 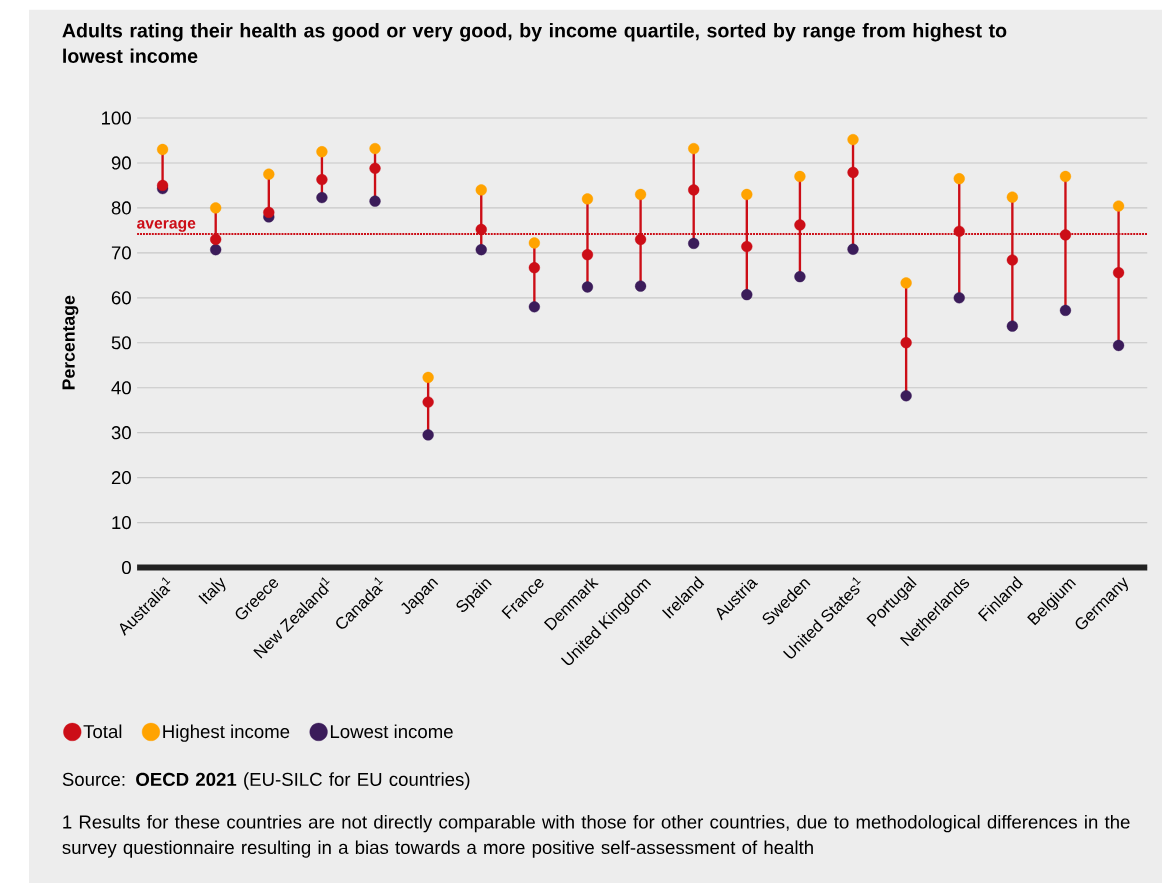 What do you see at coordinates (391, 731) in the screenshot?
I see `legend-label: Lowest income` at bounding box center [391, 731].